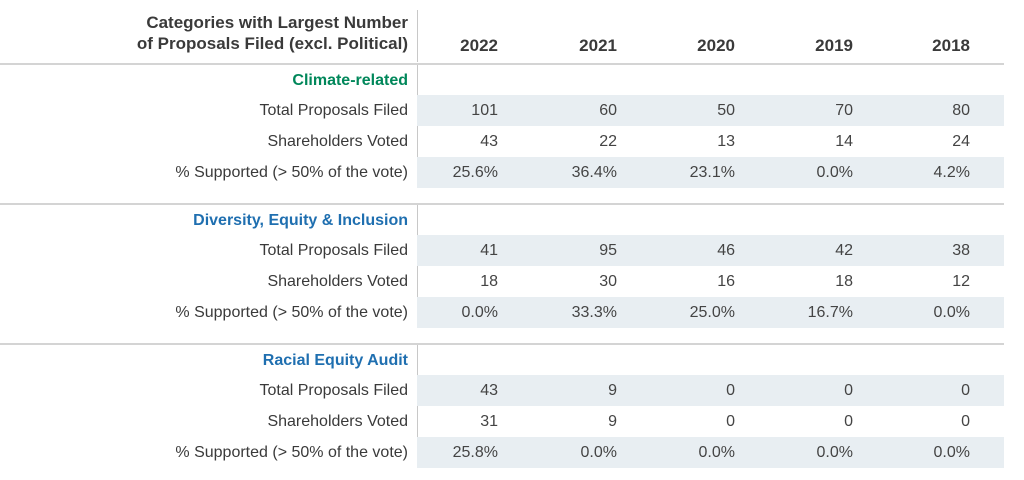 This screenshot has height=480, width=1024. What do you see at coordinates (300, 220) in the screenshot?
I see `section-title: Diversity, Equity & Inclusion` at bounding box center [300, 220].